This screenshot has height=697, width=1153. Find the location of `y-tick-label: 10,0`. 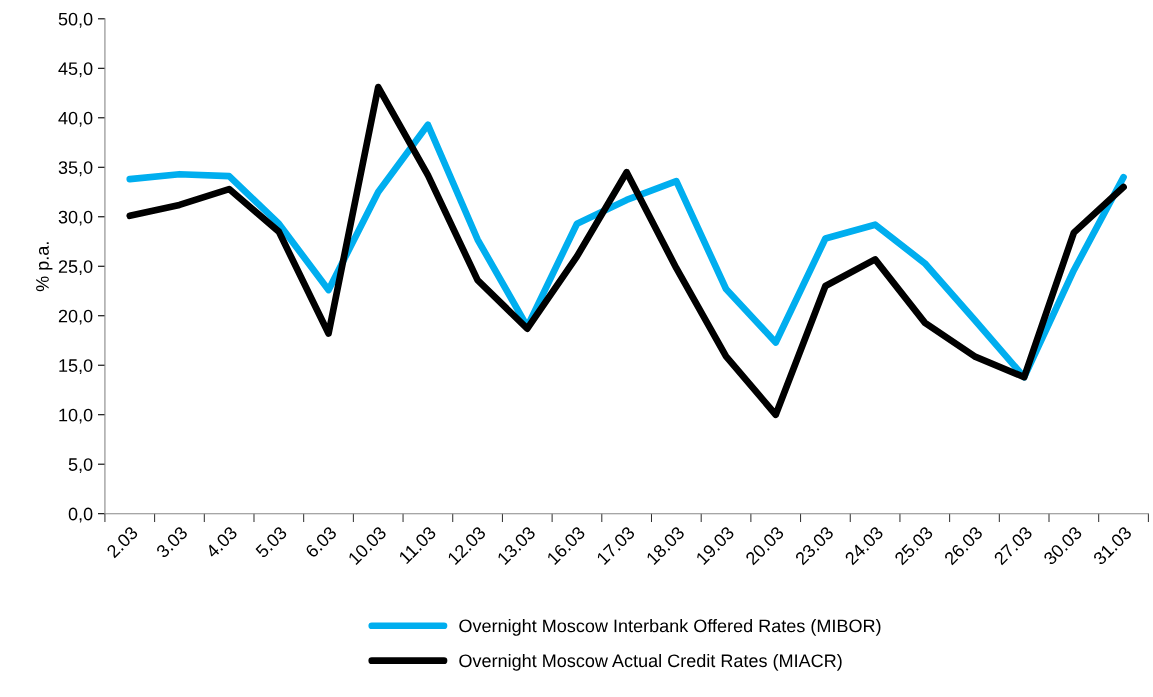

y-tick-label: 10,0 is located at coordinates (76, 416).